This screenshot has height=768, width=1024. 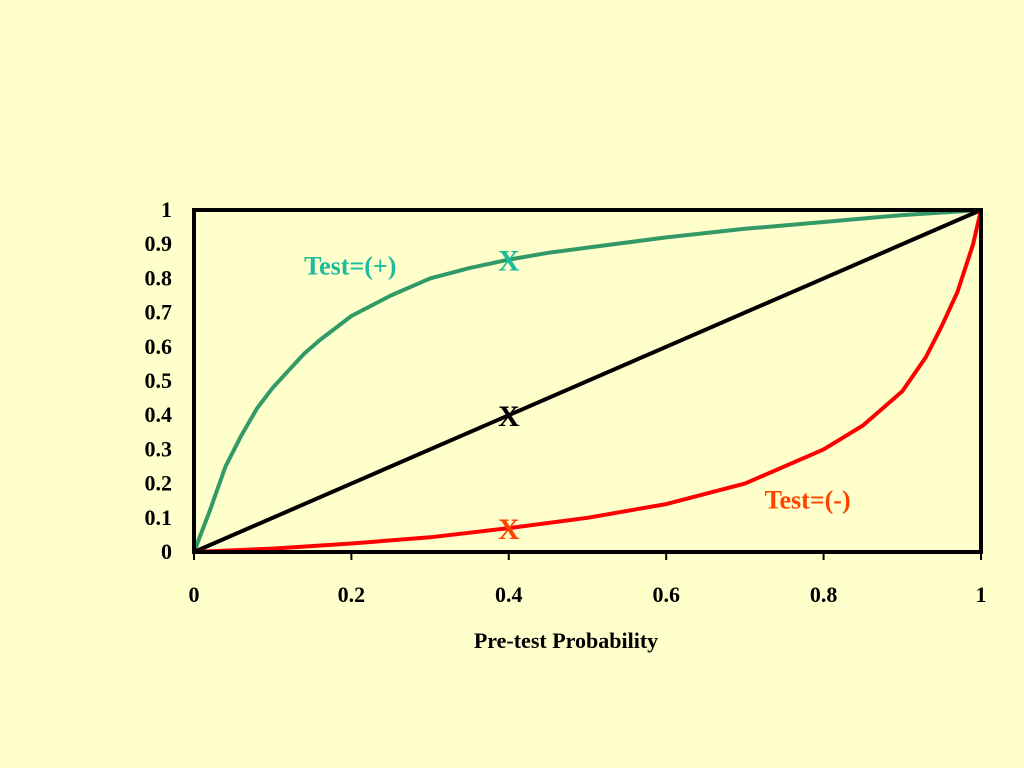 What do you see at coordinates (509, 594) in the screenshot?
I see `x-tick-label: 0.4` at bounding box center [509, 594].